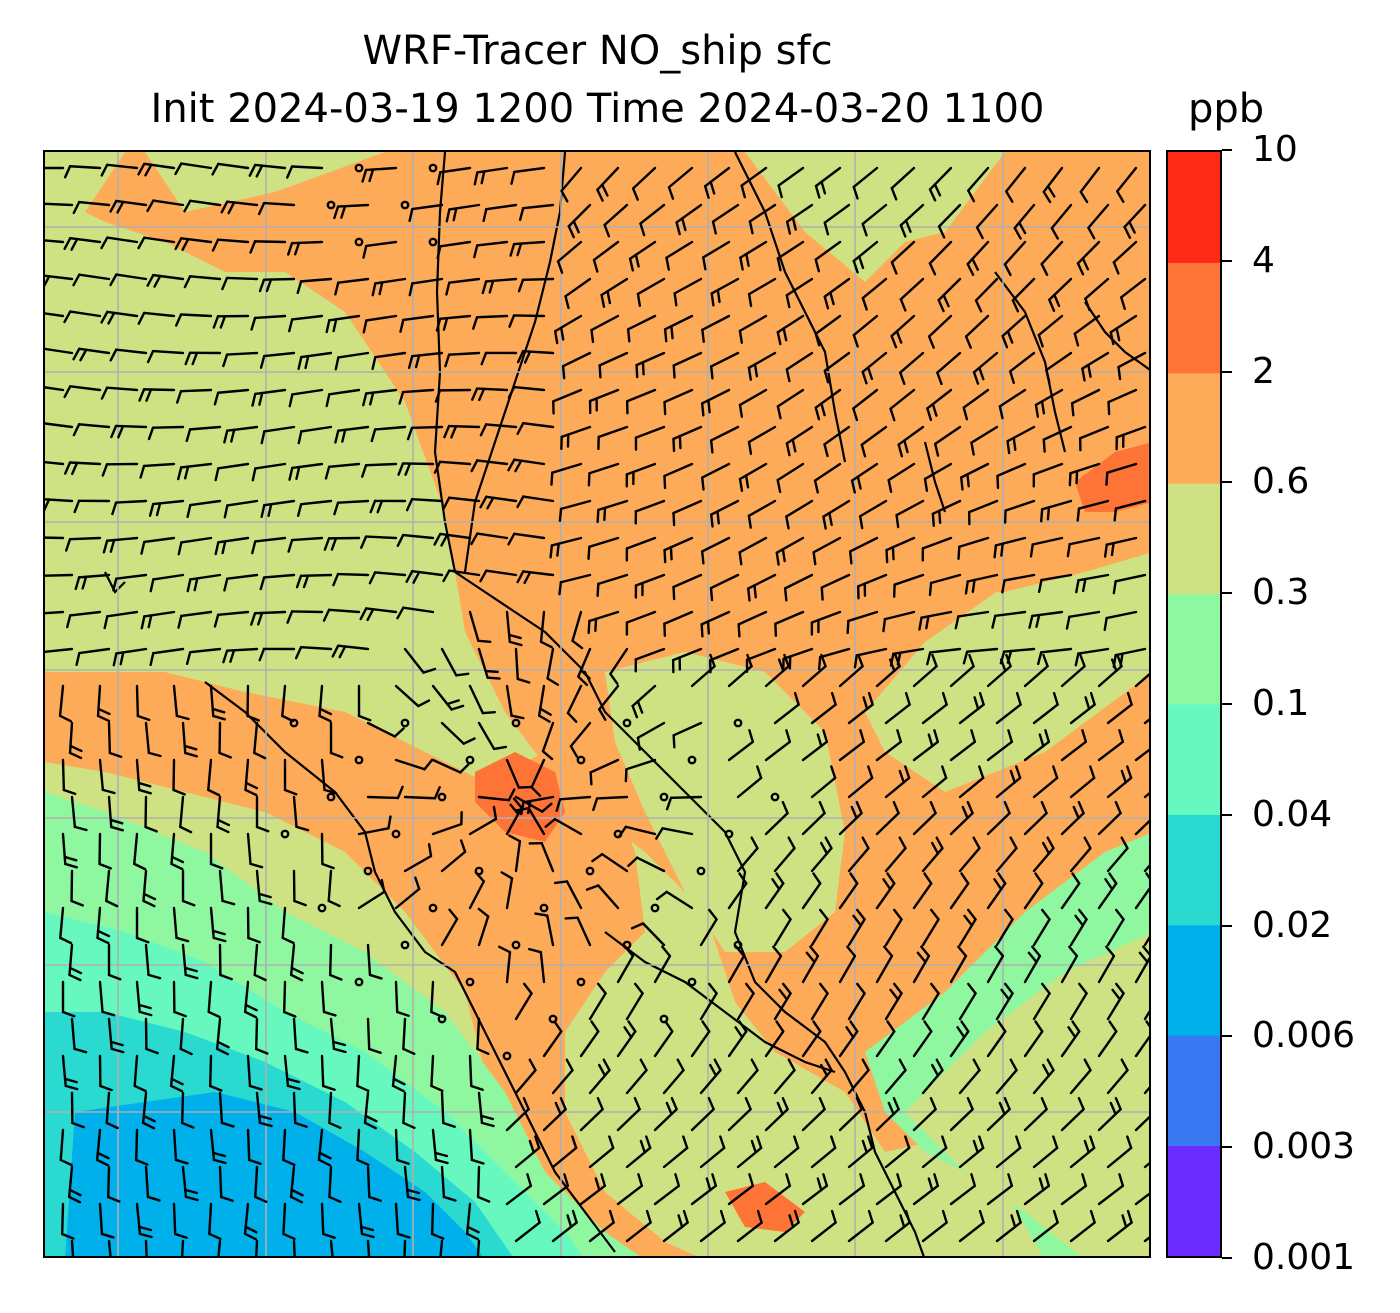  I want to click on colorbar-tick-label: 0.02, so click(1292, 925).